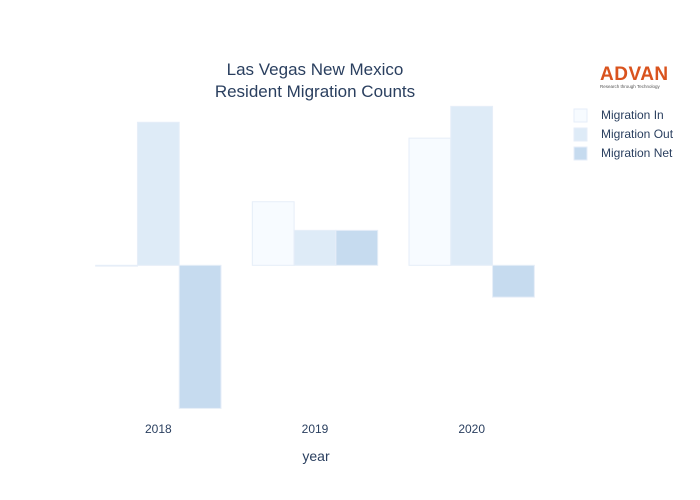  Describe the element at coordinates (632, 115) in the screenshot. I see `legend-label-migration-in: Migration In` at that location.